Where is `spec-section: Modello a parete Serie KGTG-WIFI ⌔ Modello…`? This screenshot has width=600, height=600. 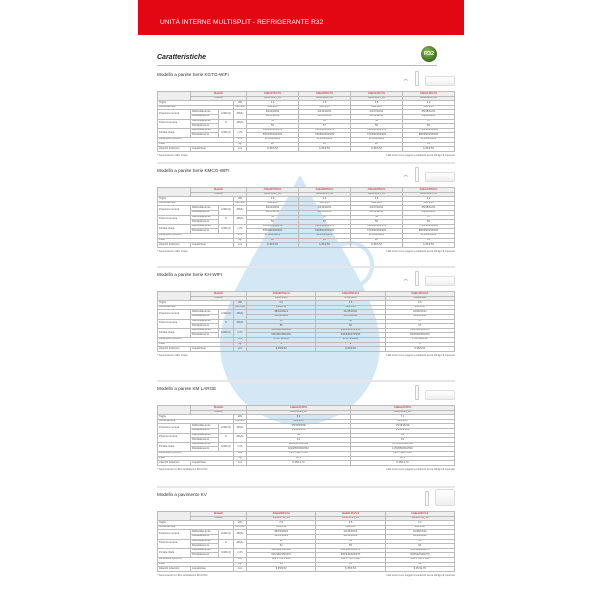
spec-section: Modello a parete Serie KGTG-WIFI ⌔ Modello… is located at coordinates (306, 114).